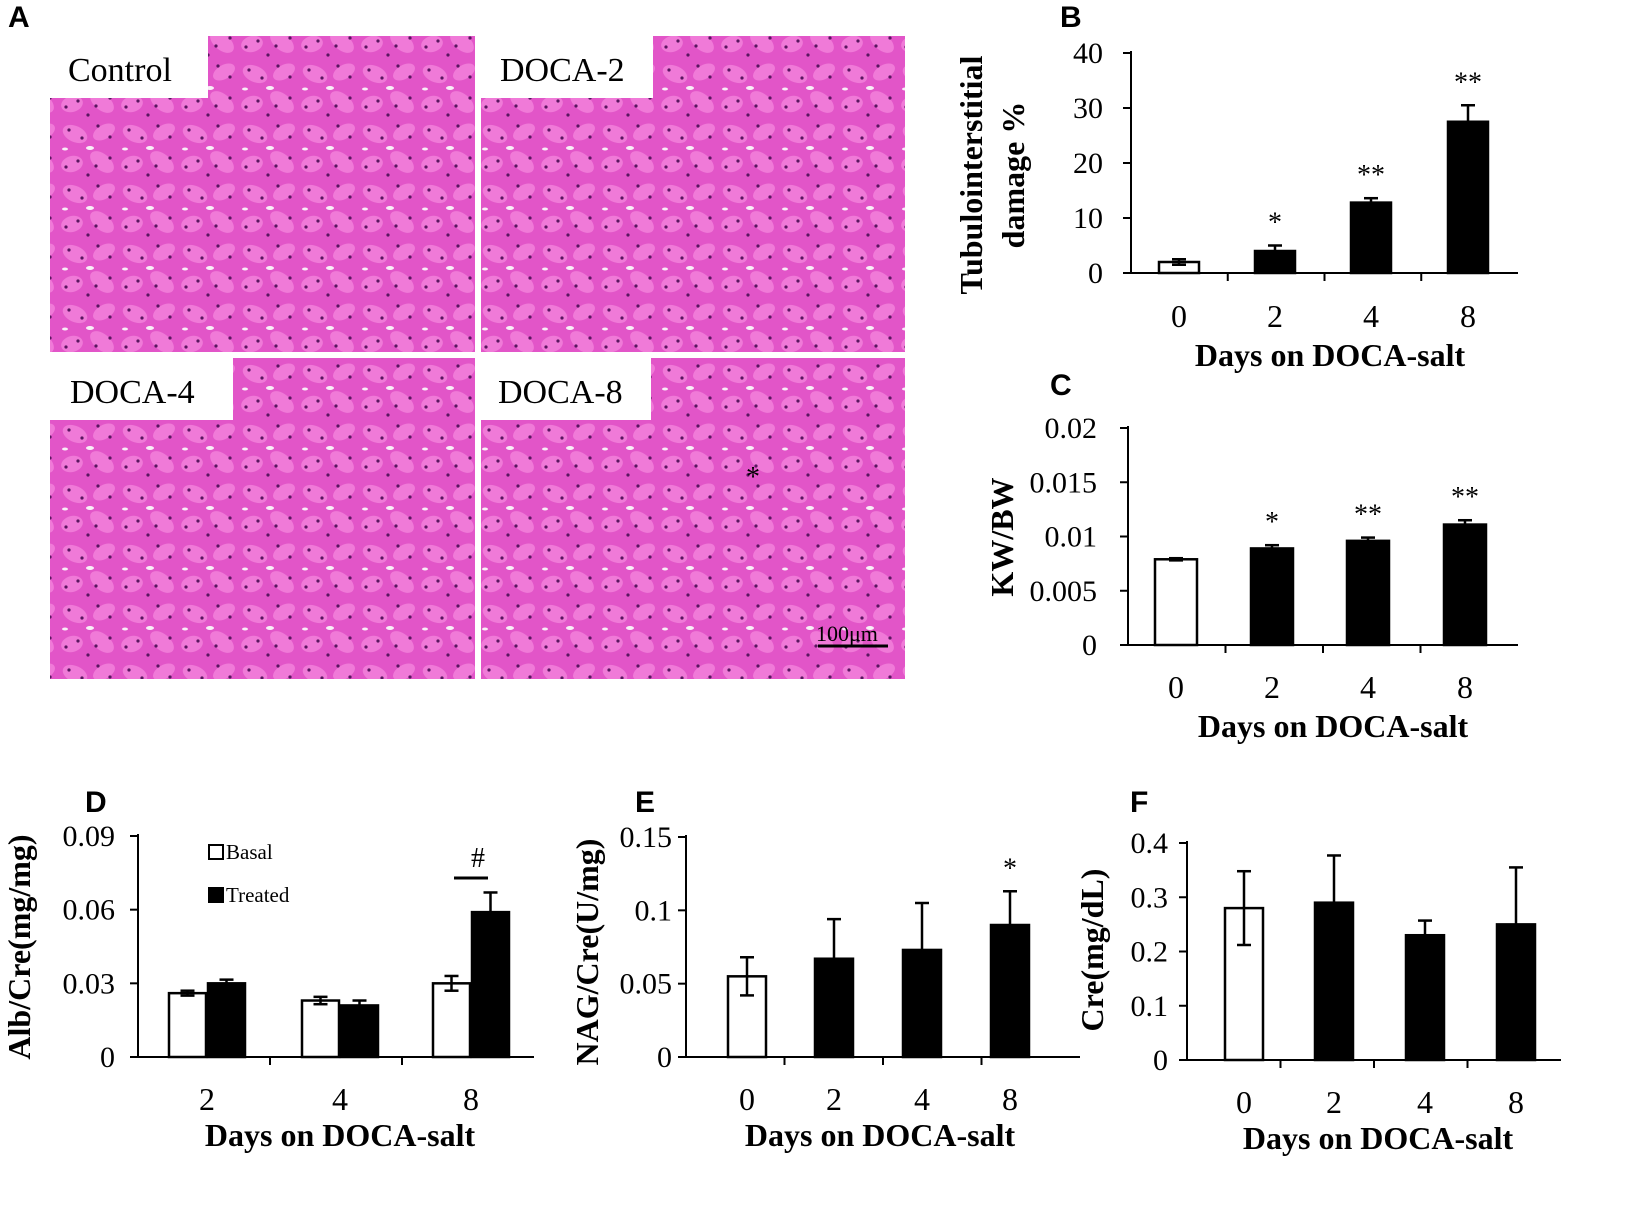 Image resolution: width=1650 pixels, height=1219 pixels. What do you see at coordinates (1061, 385) in the screenshot?
I see `panel-letter-c: C` at bounding box center [1061, 385].